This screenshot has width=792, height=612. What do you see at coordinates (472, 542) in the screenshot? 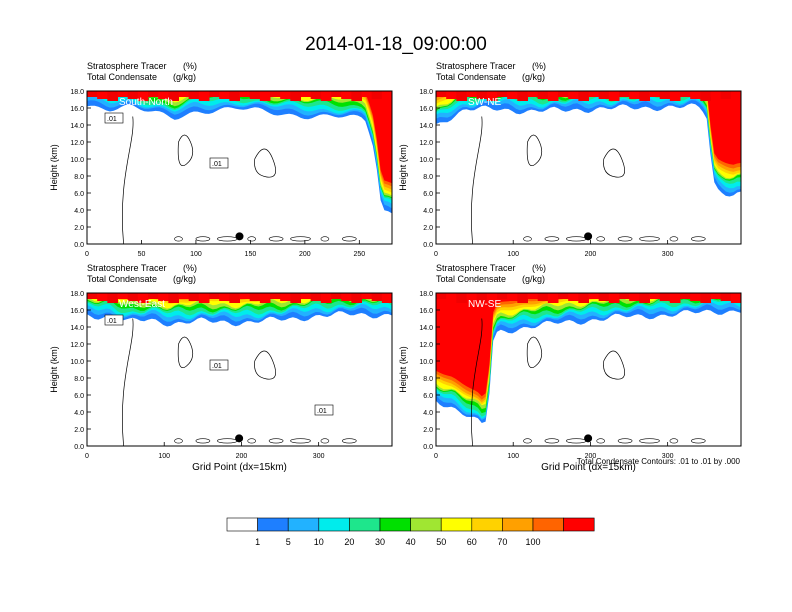
I see `colorbar-label: 60` at bounding box center [472, 542].